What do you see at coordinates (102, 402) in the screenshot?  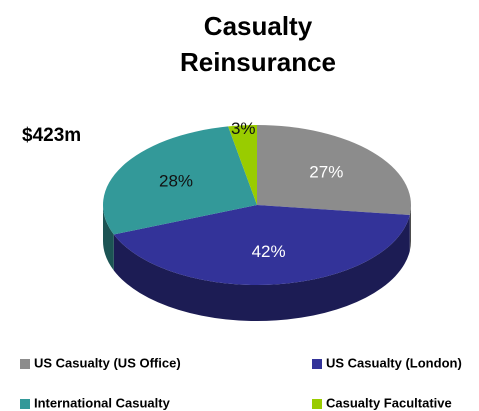 I see `legend-label: International Casualty` at bounding box center [102, 402].